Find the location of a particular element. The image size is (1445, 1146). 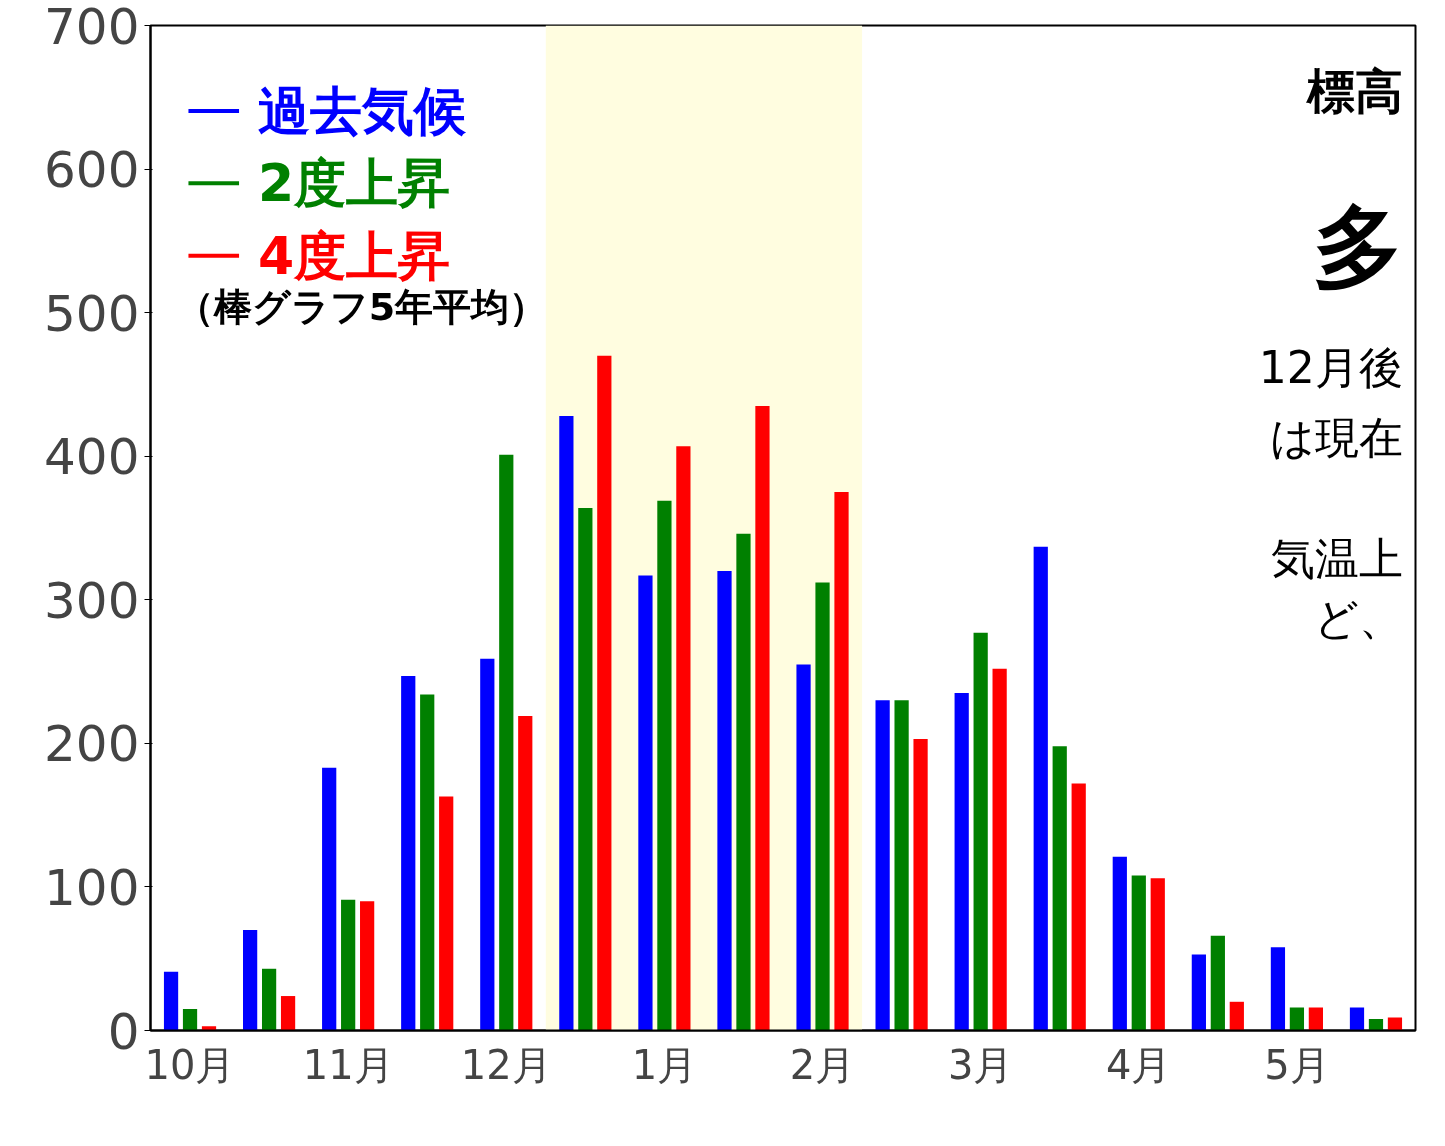

y-tick-label: 100 is located at coordinates (92, 887).